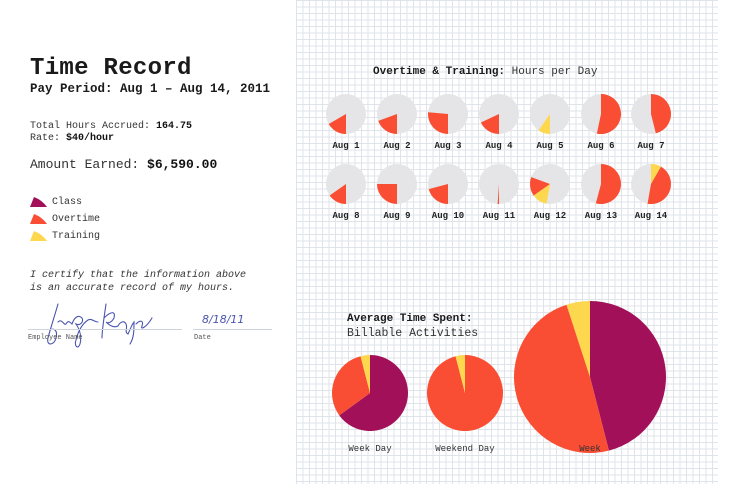 Image resolution: width=750 pixels, height=484 pixels. I want to click on daily-chart-title-bold: Overtime & Training:, so click(439, 72).